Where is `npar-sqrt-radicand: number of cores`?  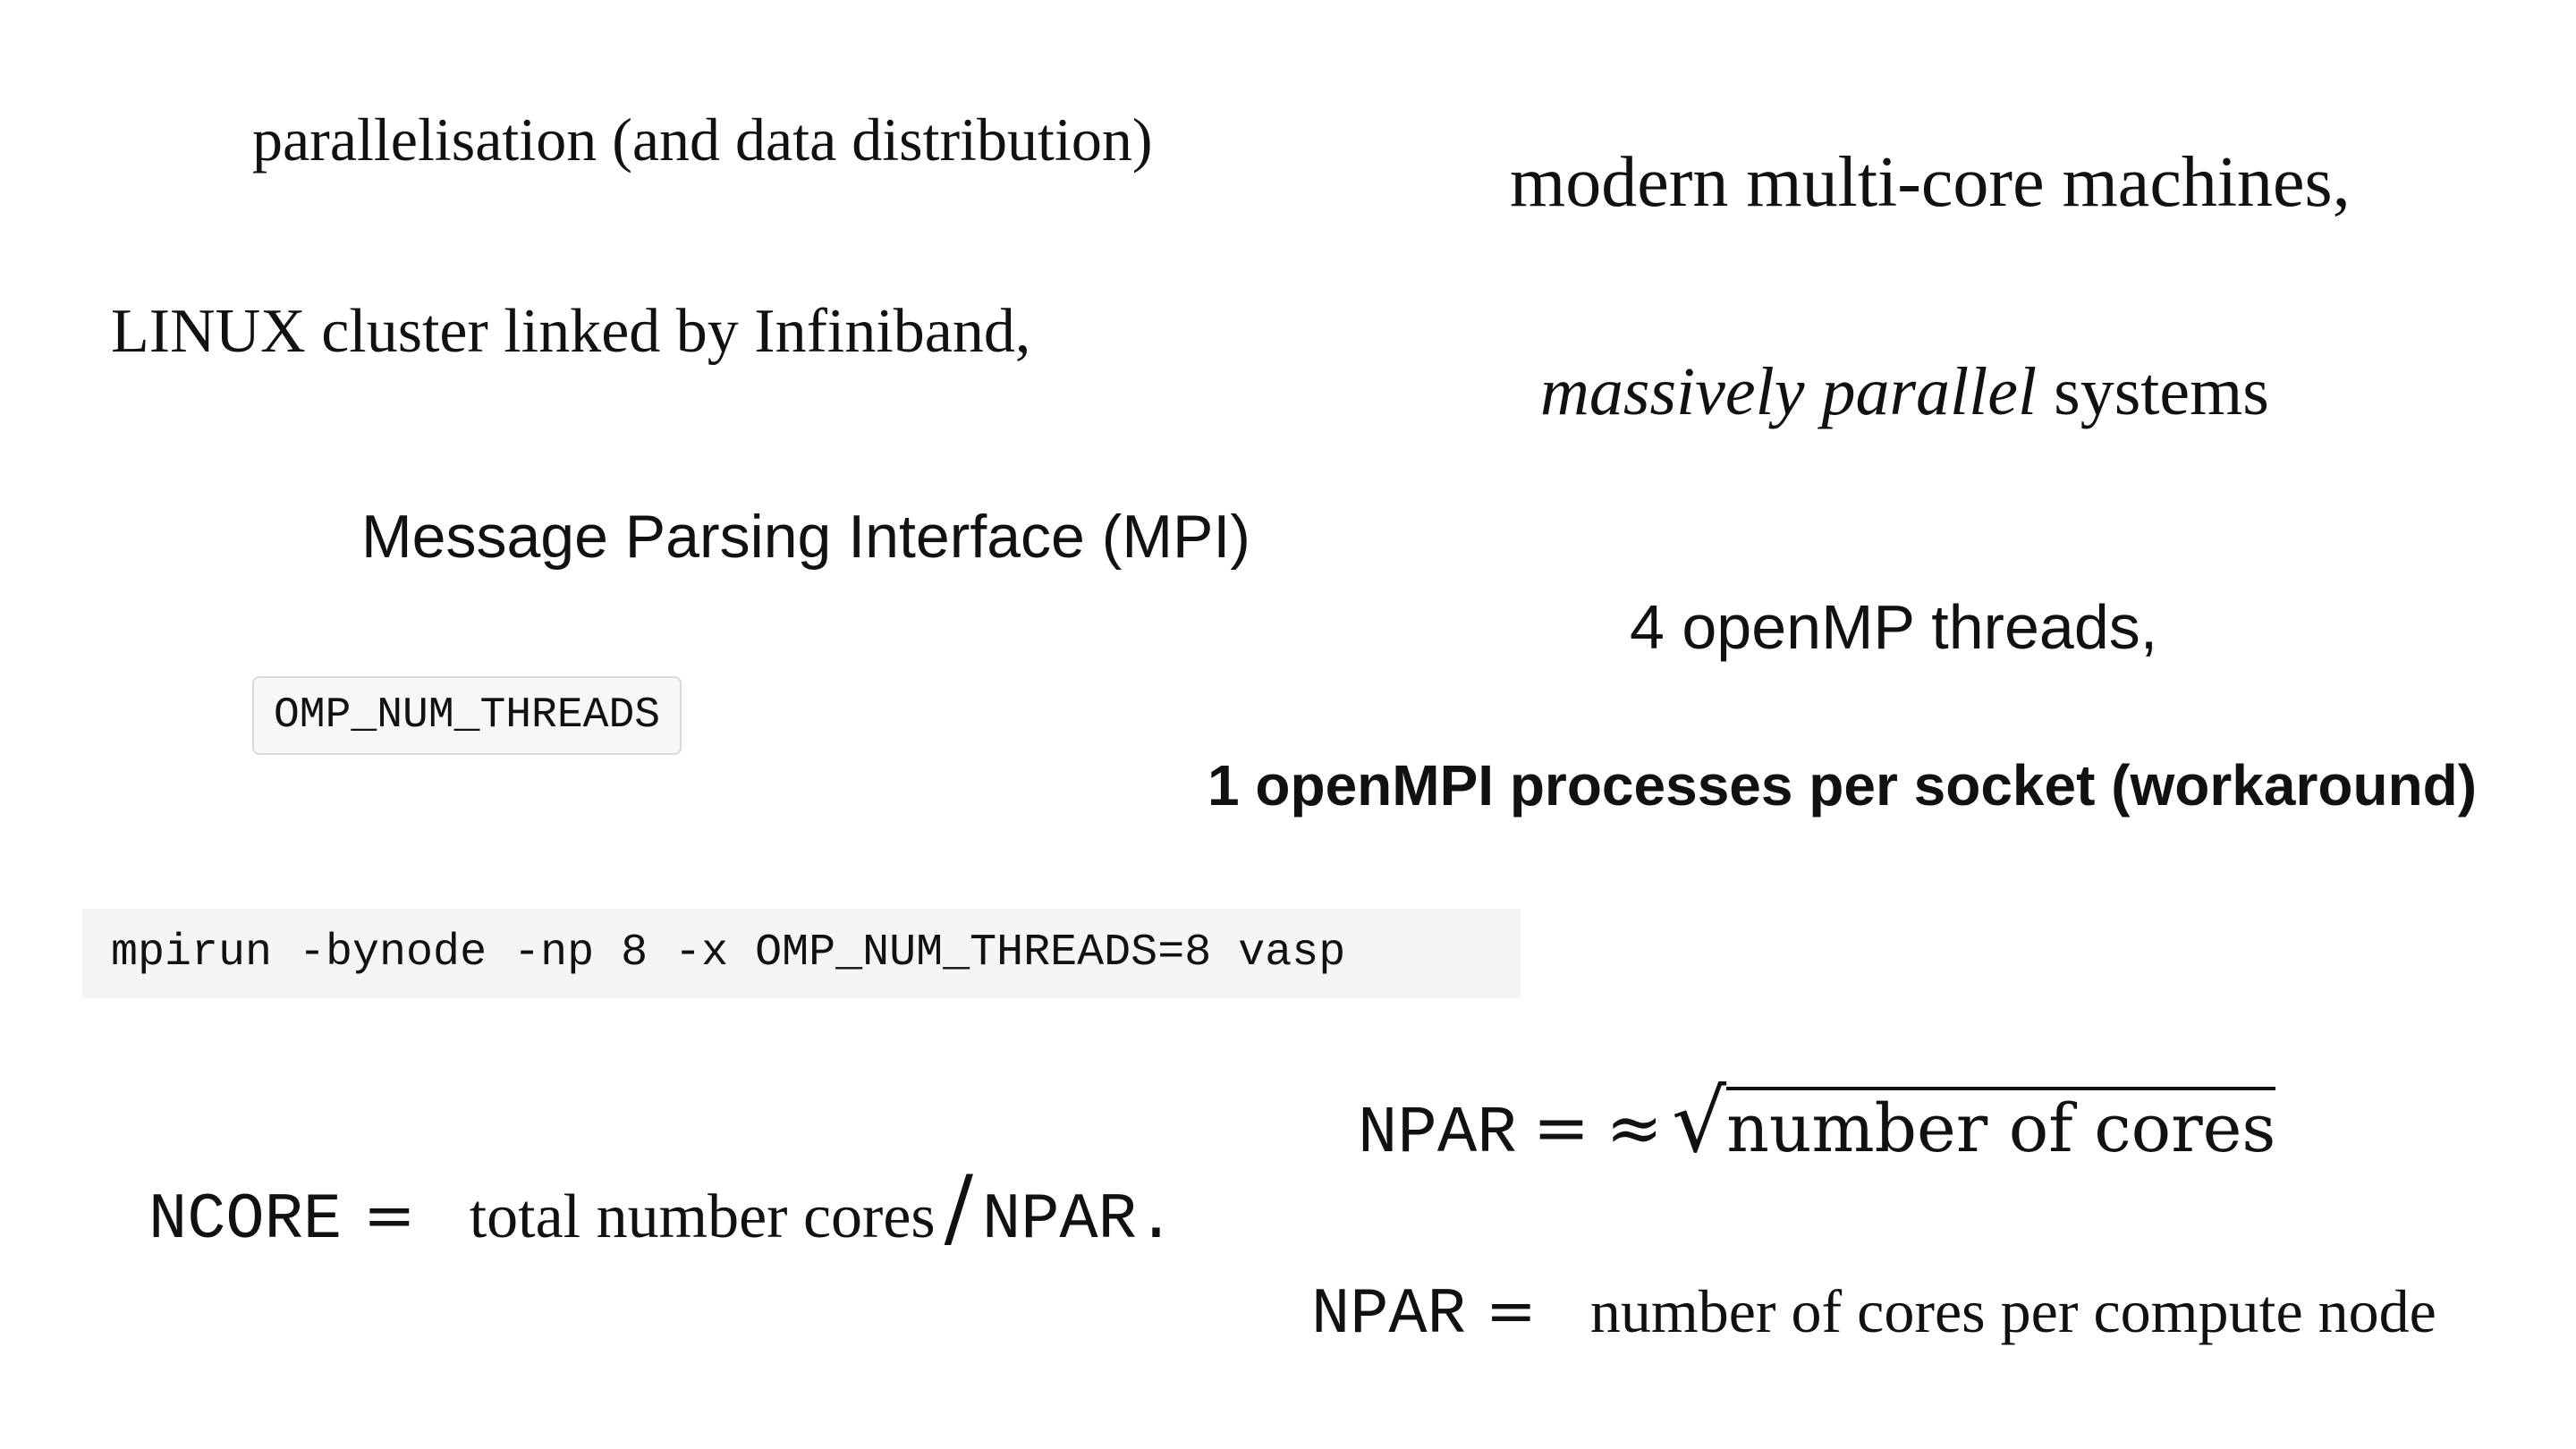
npar-sqrt-radicand: number of cores is located at coordinates (2001, 1124).